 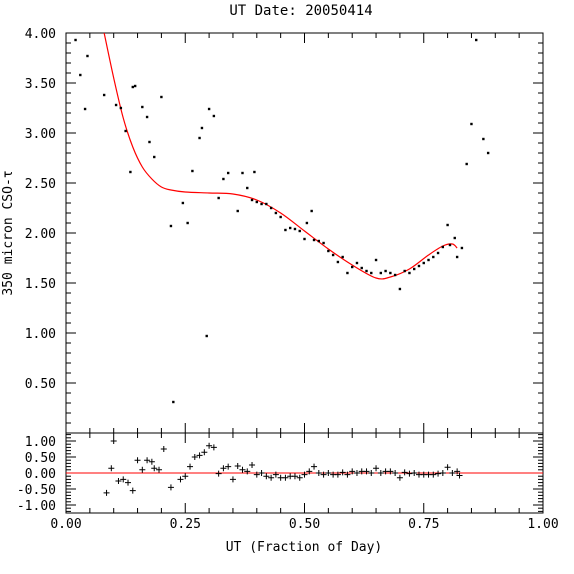 What do you see at coordinates (36, 506) in the screenshot?
I see `resid-tick-label: -1.00` at bounding box center [36, 506].